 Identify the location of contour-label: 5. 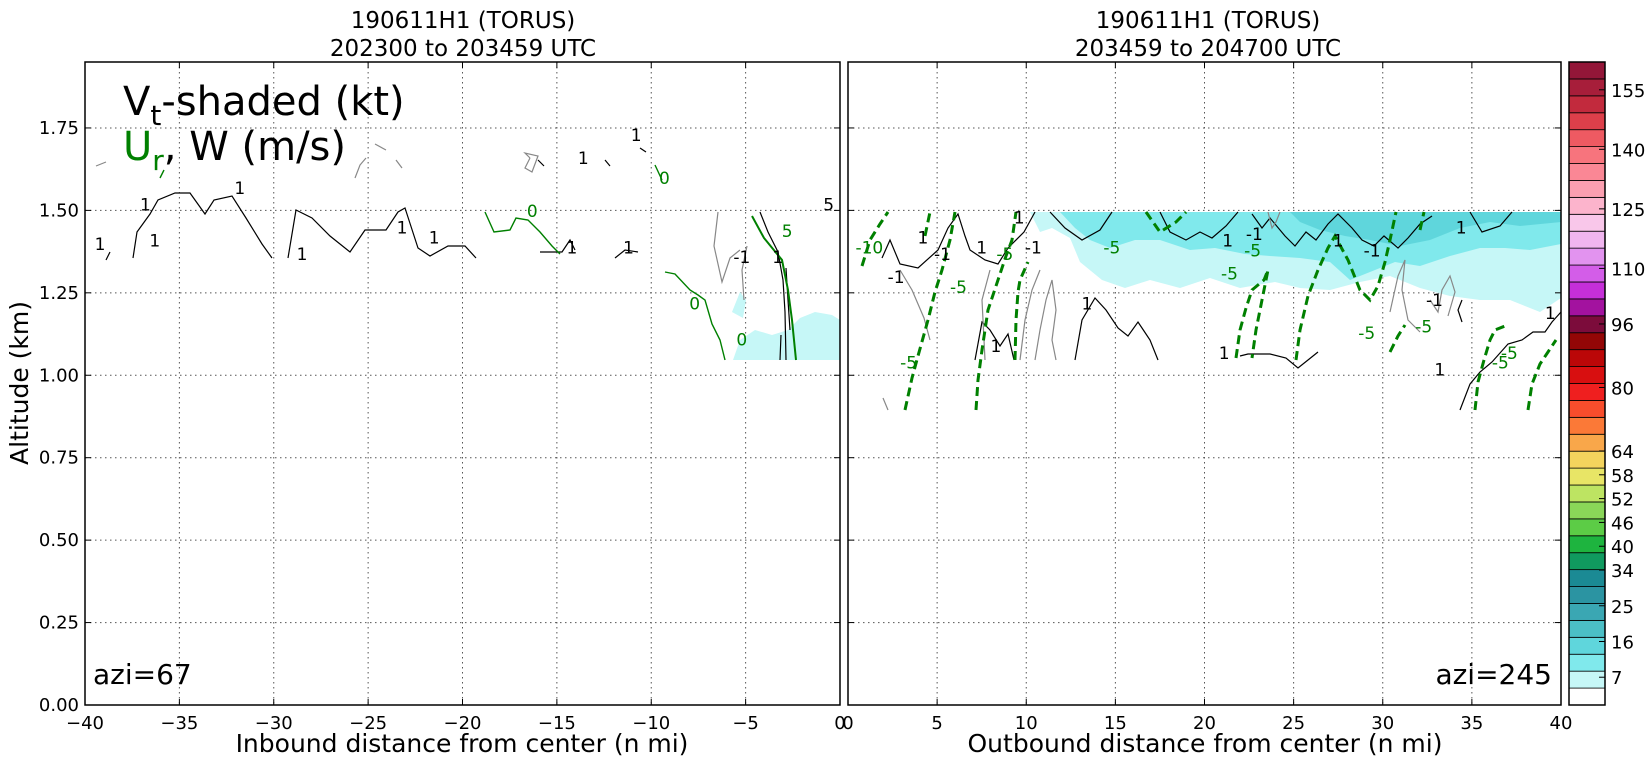
(787, 232).